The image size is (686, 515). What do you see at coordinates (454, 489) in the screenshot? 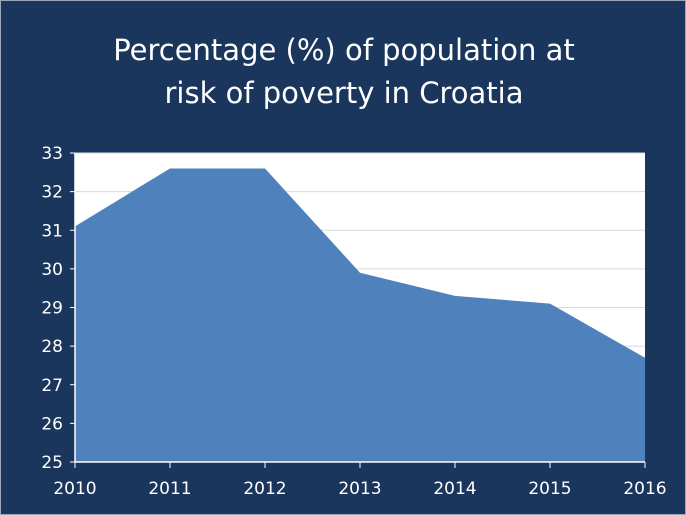
I see `x-tick-label-2014: 2014` at bounding box center [454, 489].